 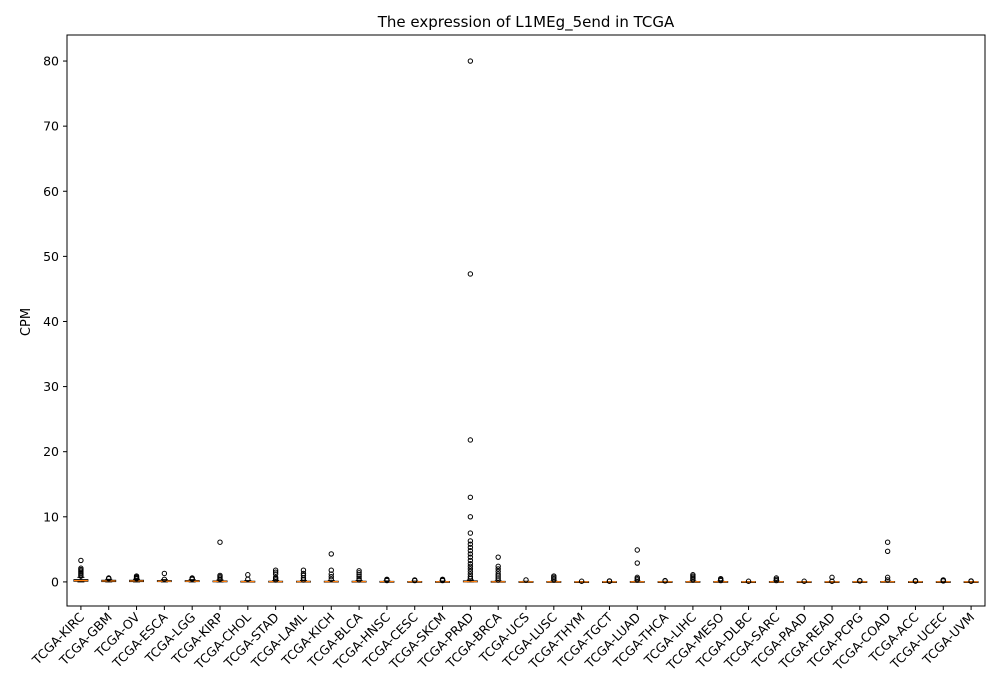 I want to click on box-tcga-kirc, so click(x=81, y=570).